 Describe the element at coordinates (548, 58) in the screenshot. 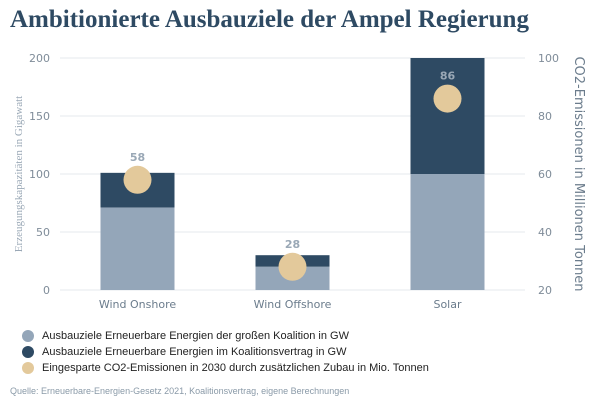

I see `y-right-tick-label: 100` at that location.